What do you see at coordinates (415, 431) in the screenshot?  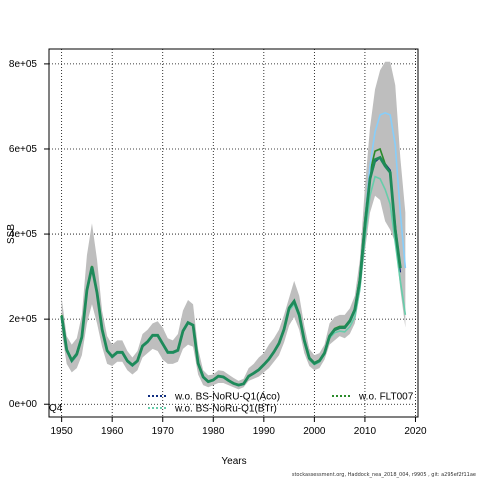 I see `x-tick-label: 2020` at bounding box center [415, 431].